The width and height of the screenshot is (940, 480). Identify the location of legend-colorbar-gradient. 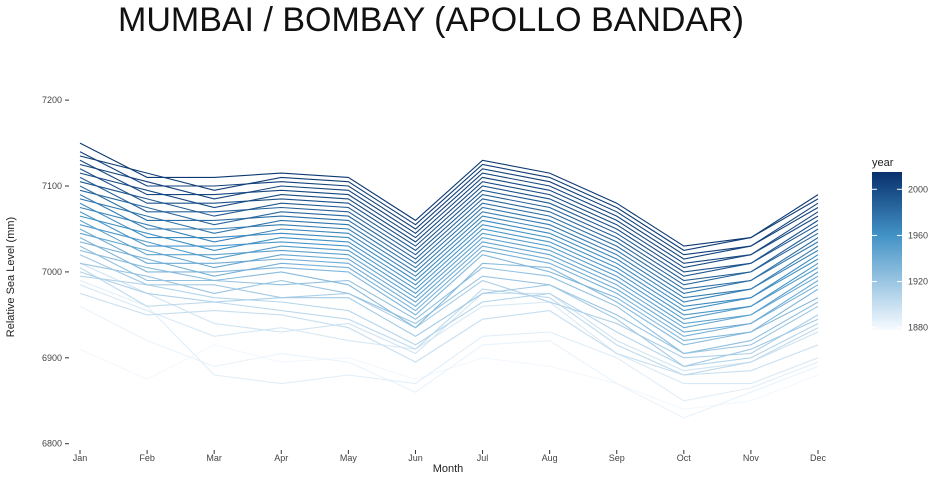
(887, 251).